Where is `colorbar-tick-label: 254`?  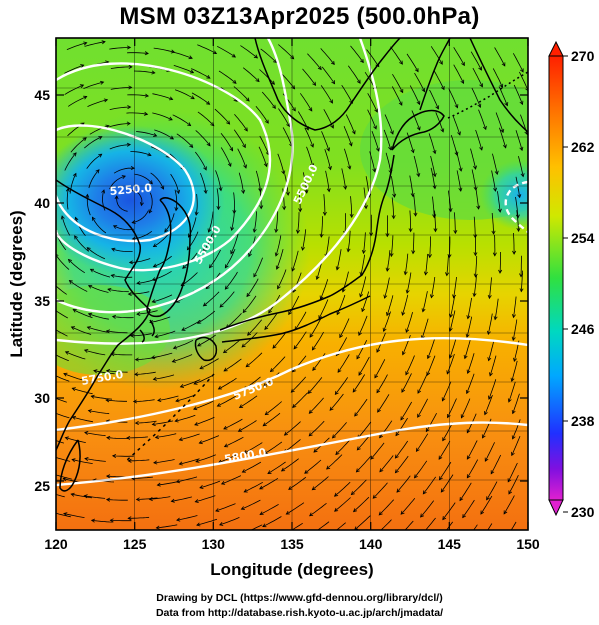
colorbar-tick-label: 254 is located at coordinates (583, 238).